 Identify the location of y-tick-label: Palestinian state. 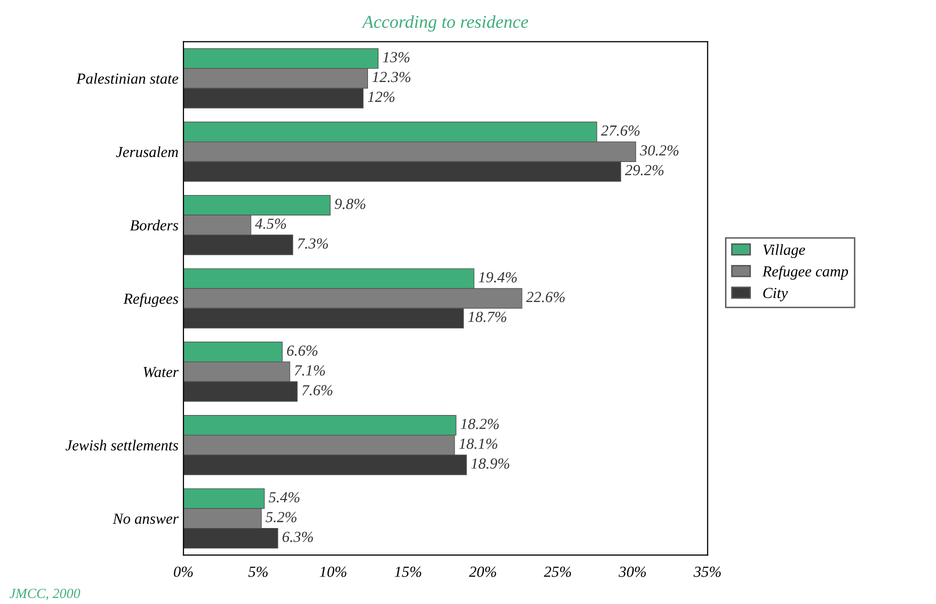
(127, 78).